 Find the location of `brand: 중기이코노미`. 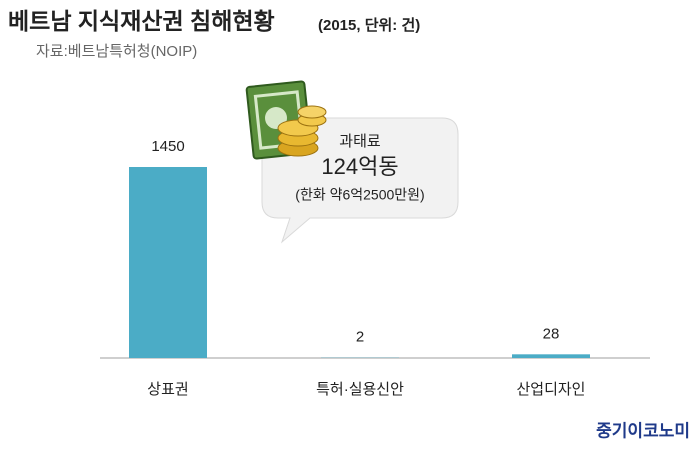

brand: 중기이코노미 is located at coordinates (643, 430).